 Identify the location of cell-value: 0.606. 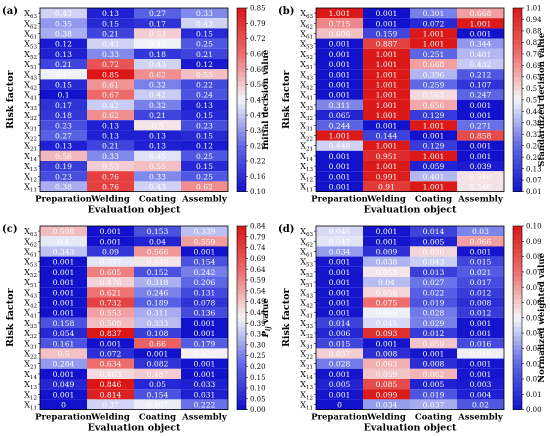
(340, 34).